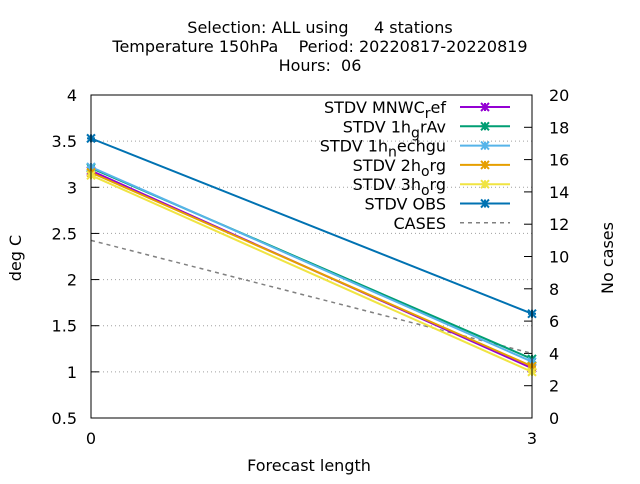  Describe the element at coordinates (439, 107) in the screenshot. I see `legend-label-rest: ef` at that location.